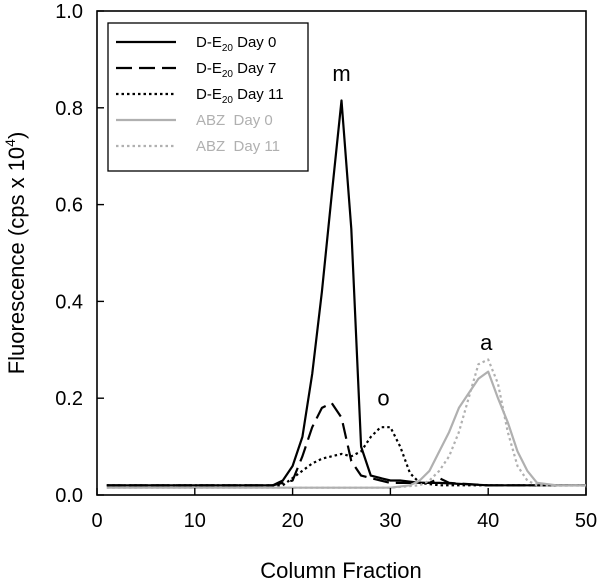 The image size is (600, 582). I want to click on x-tick-label: 50, so click(586, 521).